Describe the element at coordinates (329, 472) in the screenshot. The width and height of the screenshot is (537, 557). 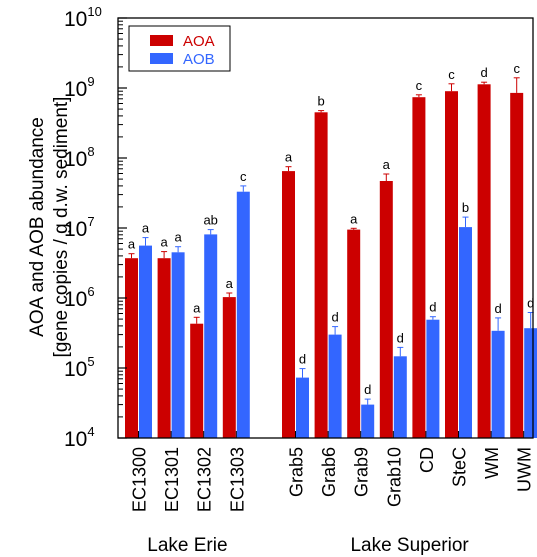
I see `x-tick-label-grab6: Grab6` at that location.